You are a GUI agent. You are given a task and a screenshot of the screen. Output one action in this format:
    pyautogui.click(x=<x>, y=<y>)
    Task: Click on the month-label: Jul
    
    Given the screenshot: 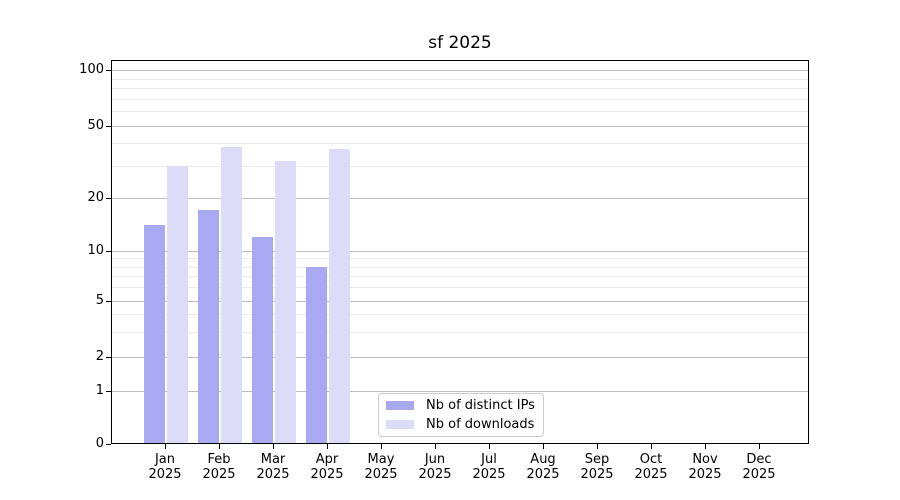 What is the action you would take?
    pyautogui.click(x=489, y=459)
    